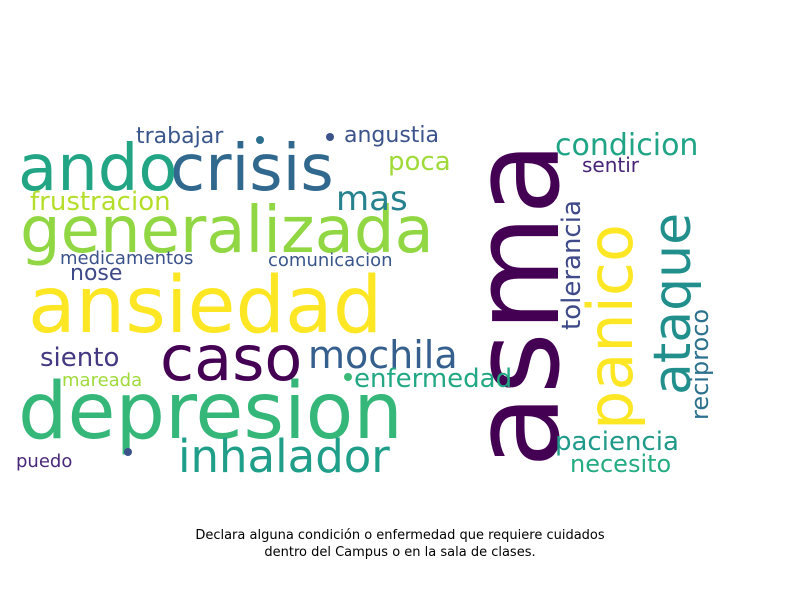  What do you see at coordinates (611, 165) in the screenshot?
I see `word-sentir: sentir` at bounding box center [611, 165].